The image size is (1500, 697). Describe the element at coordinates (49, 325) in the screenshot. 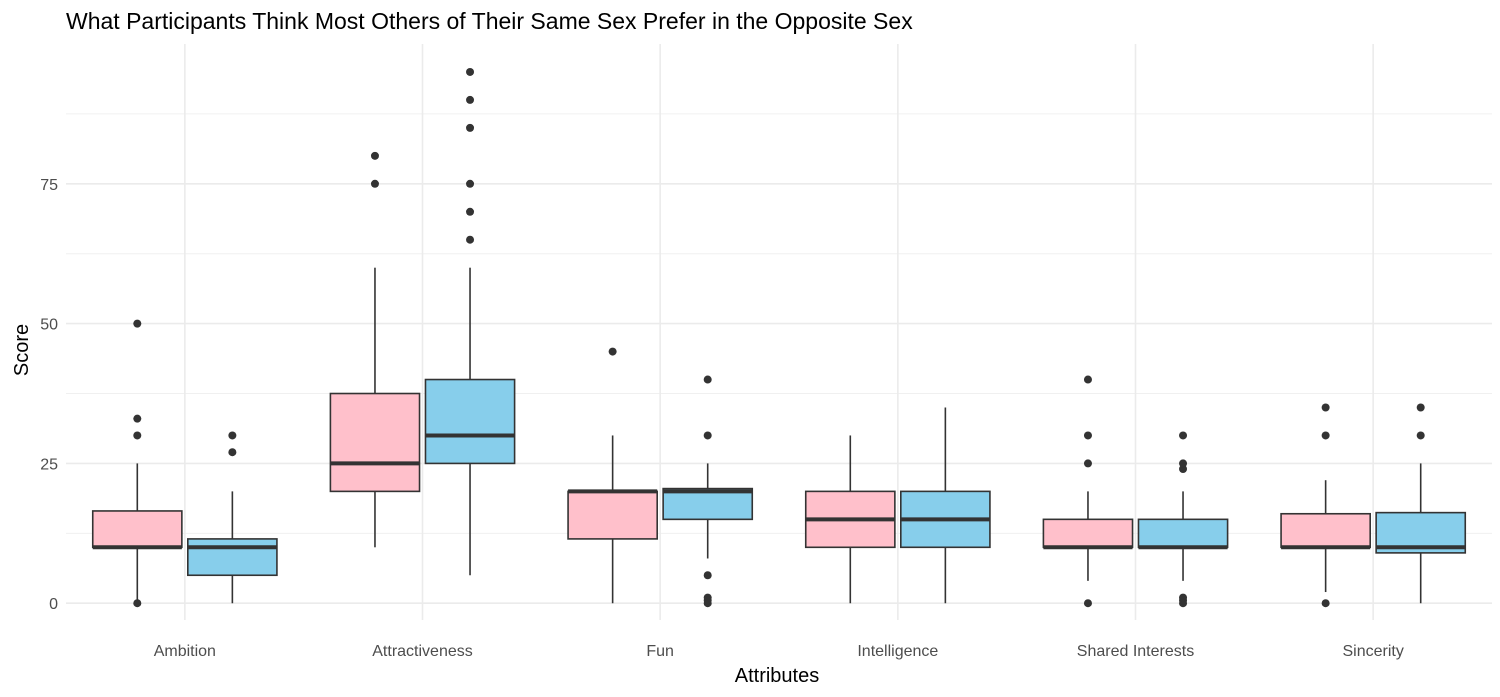

I see `y-tick-label: 50` at that location.